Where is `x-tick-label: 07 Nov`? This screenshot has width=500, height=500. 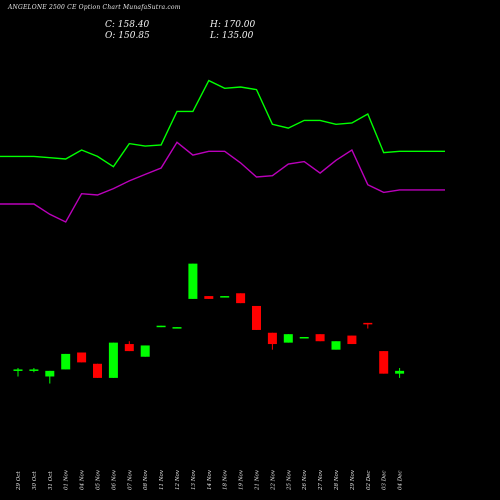
x-tick-label: 07 Nov is located at coordinates (130, 479).